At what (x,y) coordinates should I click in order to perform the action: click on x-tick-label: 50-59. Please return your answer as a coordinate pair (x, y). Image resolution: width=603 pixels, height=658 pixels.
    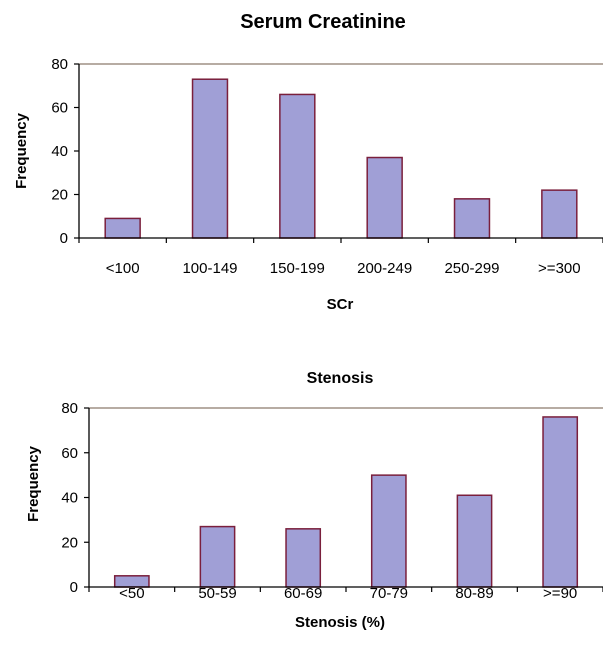
    Looking at the image, I should click on (217, 593).